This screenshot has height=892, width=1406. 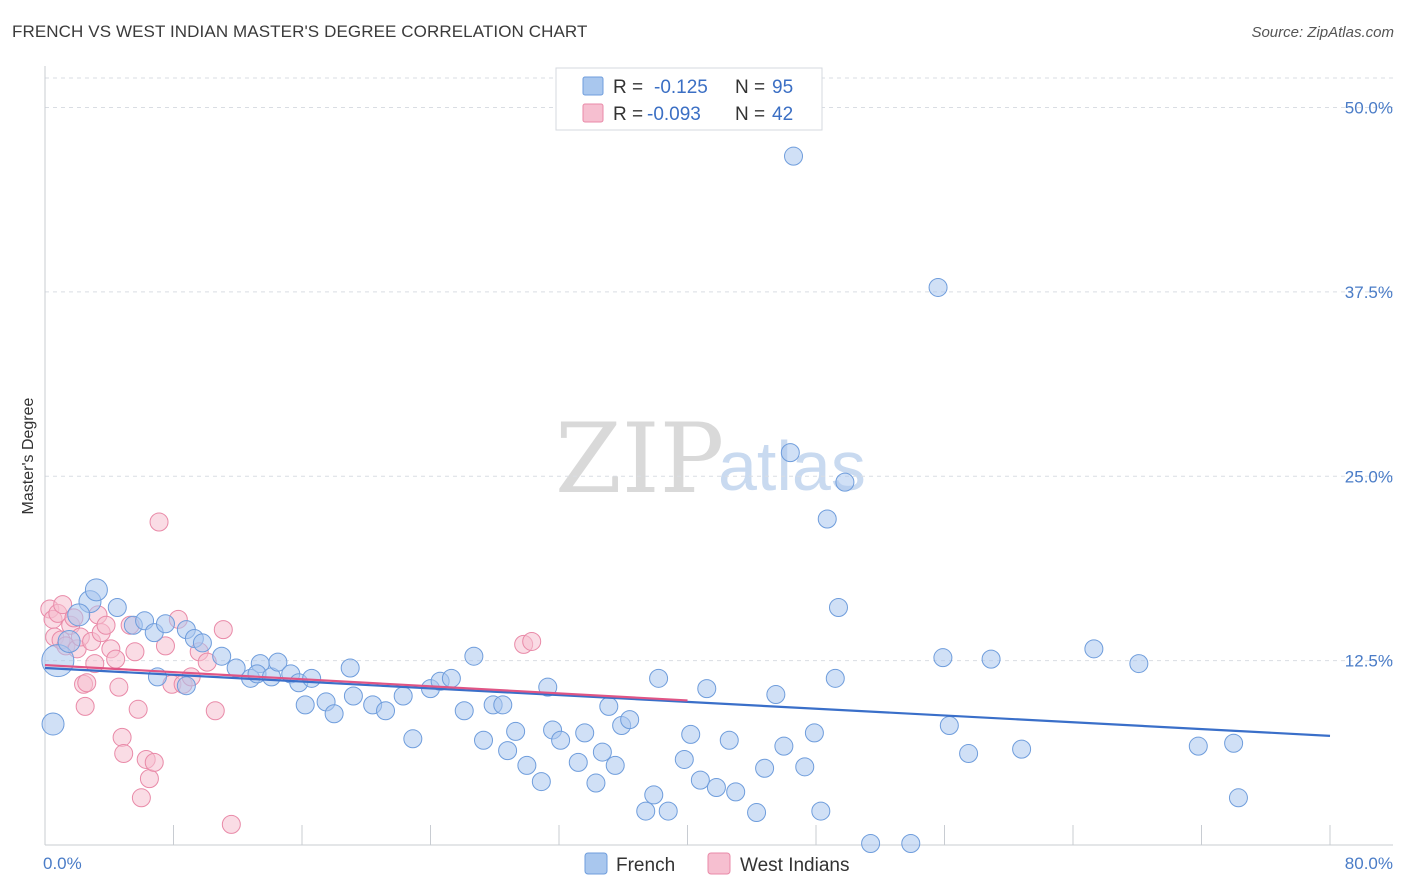 I want to click on source-credit: Source: ZipAtlas.com, so click(x=1322, y=32).